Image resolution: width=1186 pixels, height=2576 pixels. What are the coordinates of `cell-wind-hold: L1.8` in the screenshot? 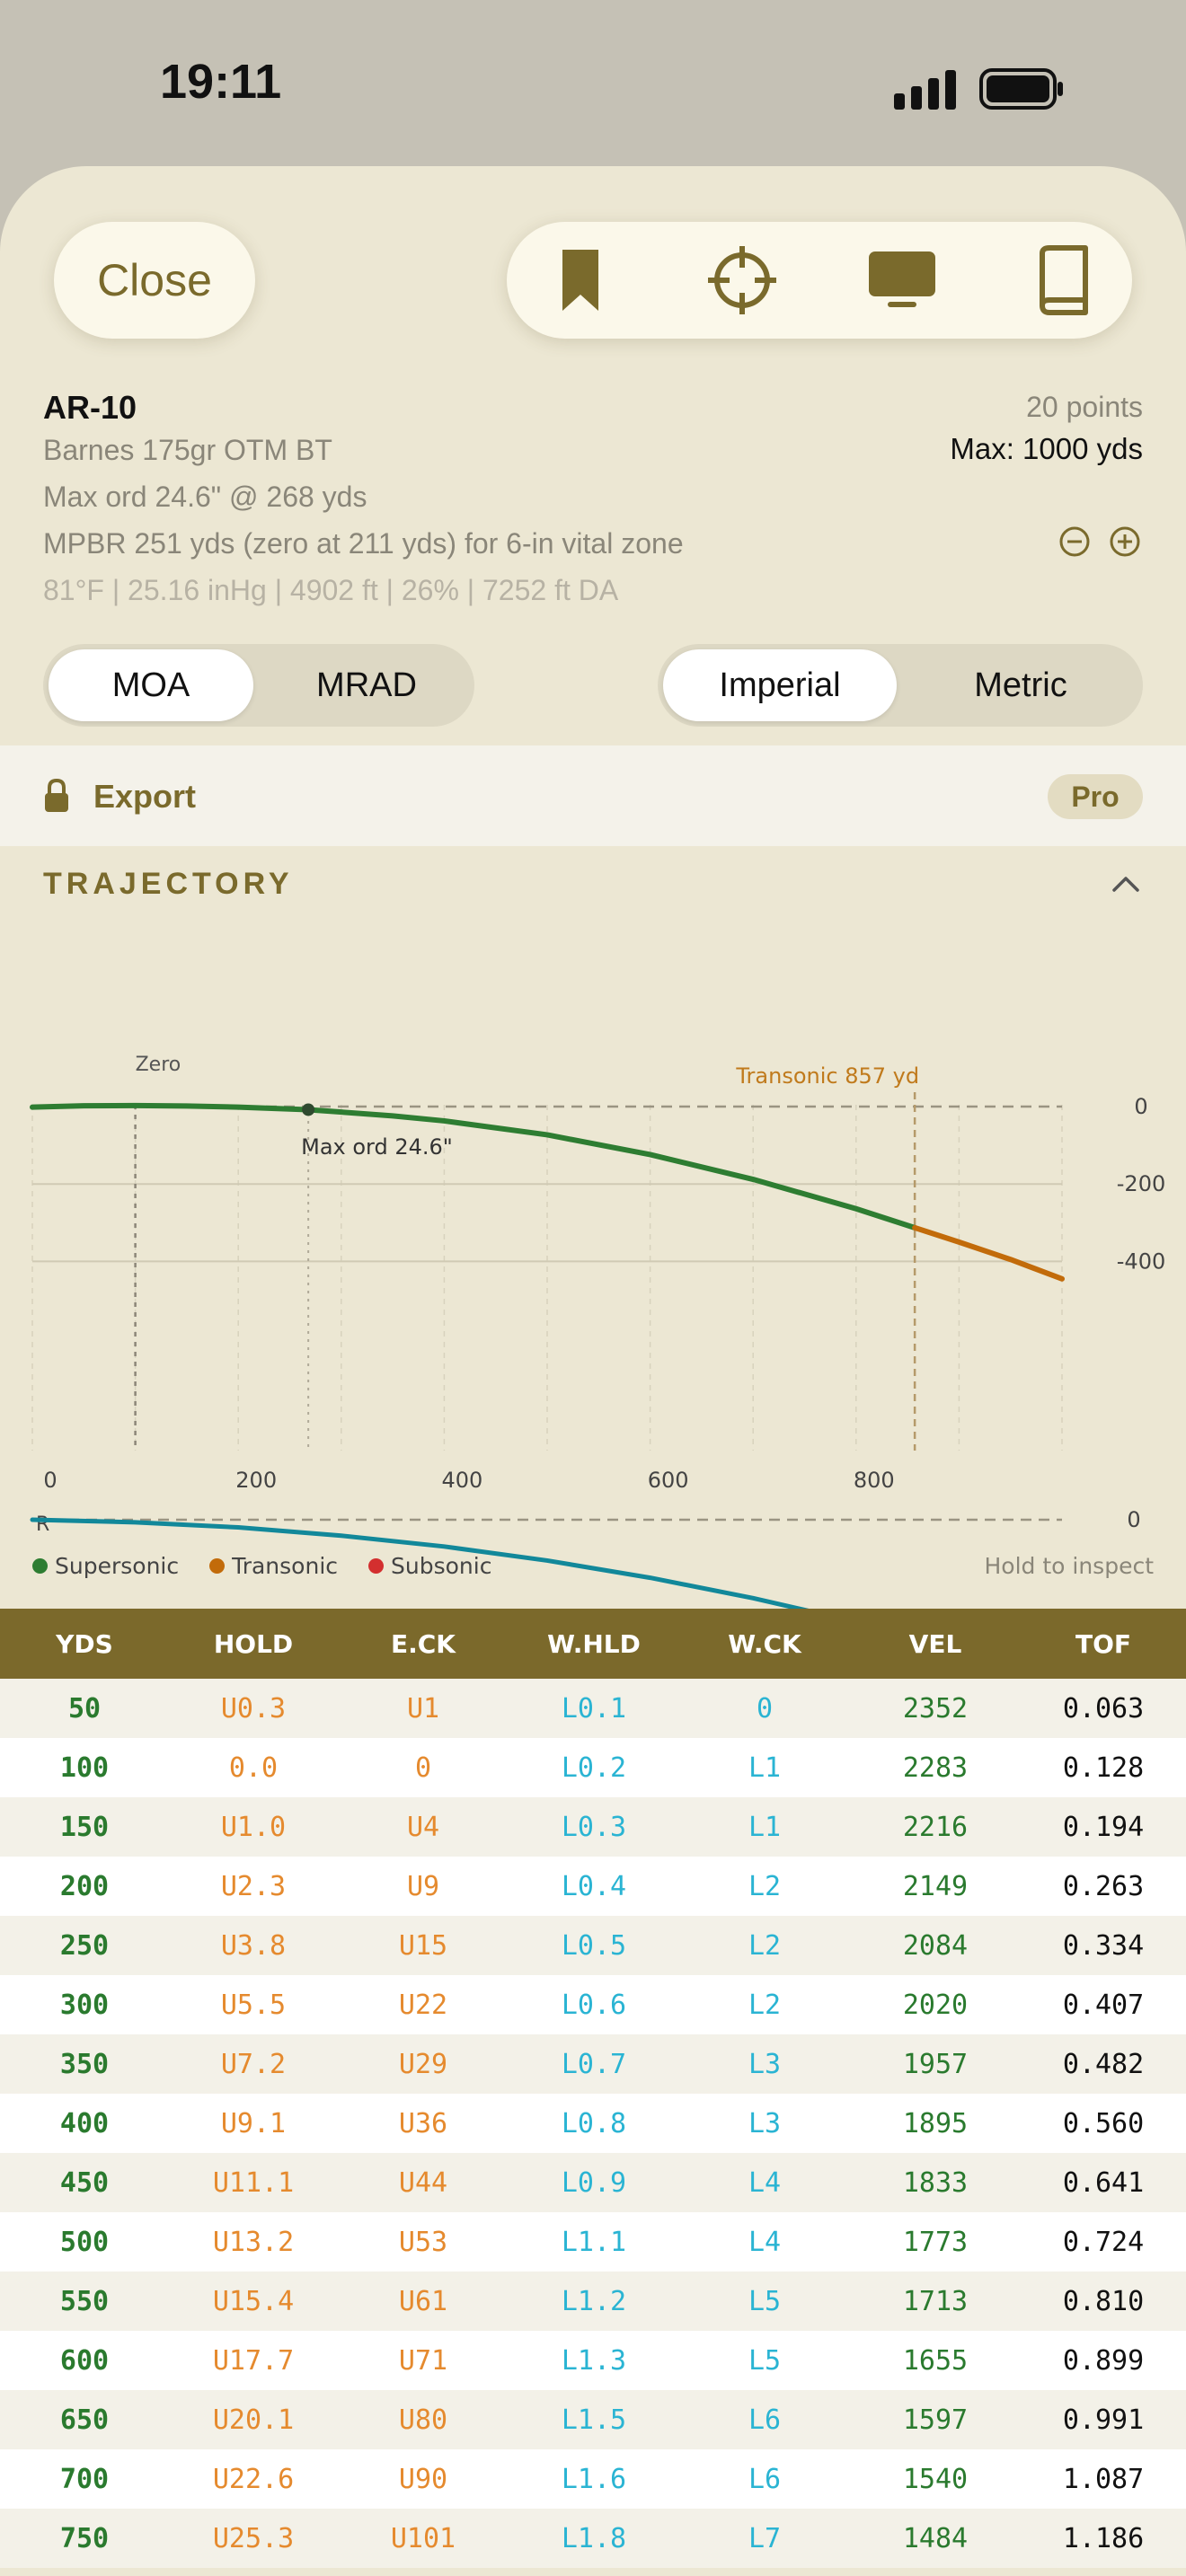 It's located at (594, 2538).